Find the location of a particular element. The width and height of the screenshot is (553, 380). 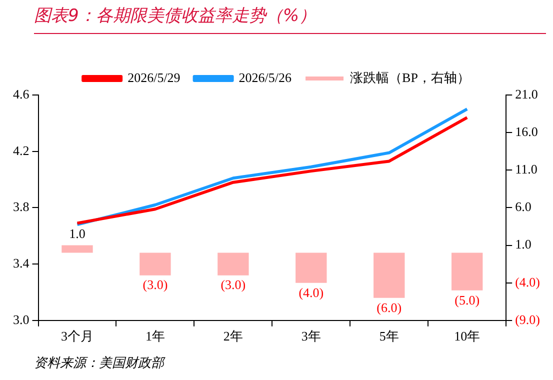

y-tick-label: 4.2 is located at coordinates (21, 150).